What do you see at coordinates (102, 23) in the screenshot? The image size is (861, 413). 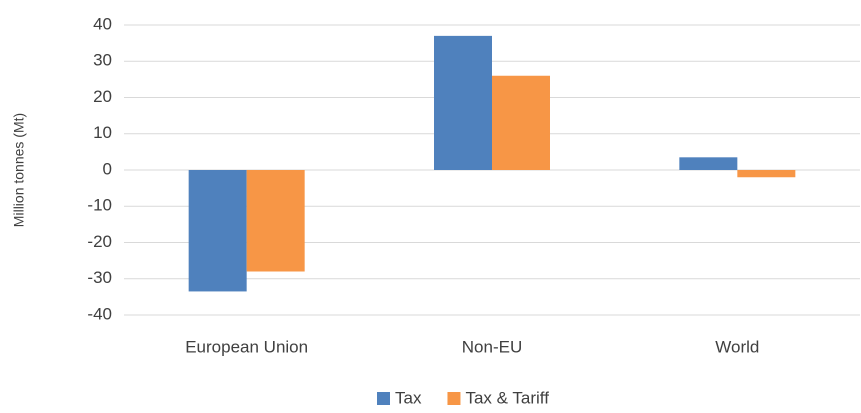 I see `y-tick-label: 40` at bounding box center [102, 23].